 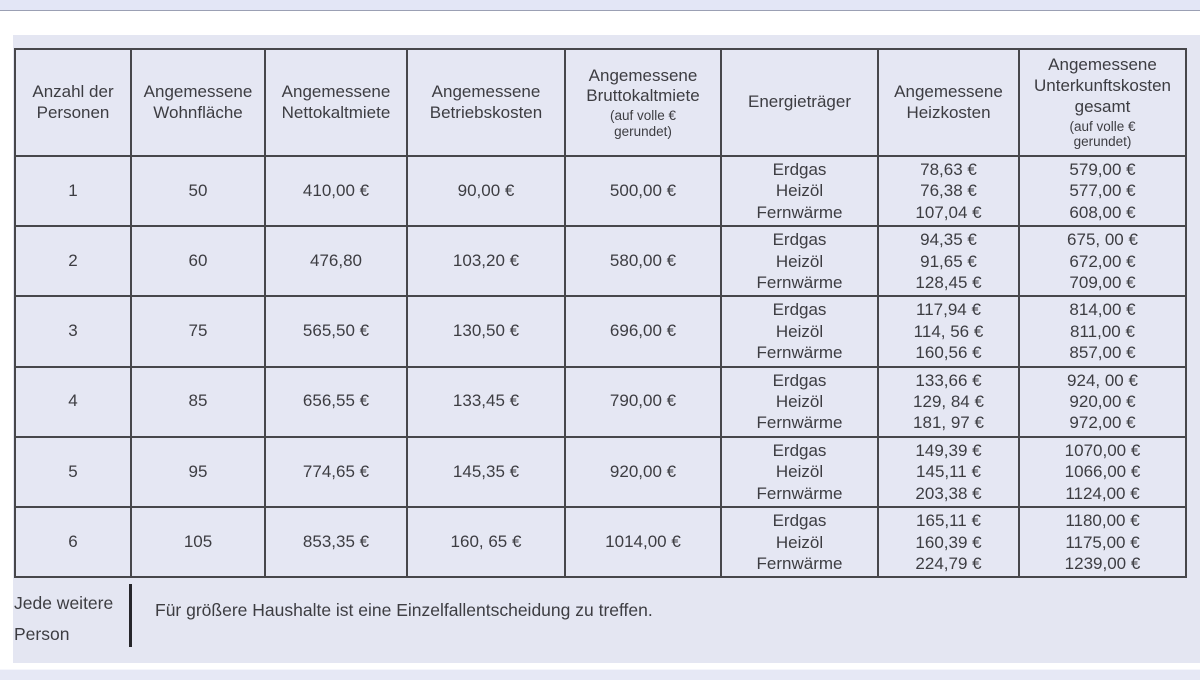 I want to click on footer-label: Jede weitere Person, so click(x=64, y=618).